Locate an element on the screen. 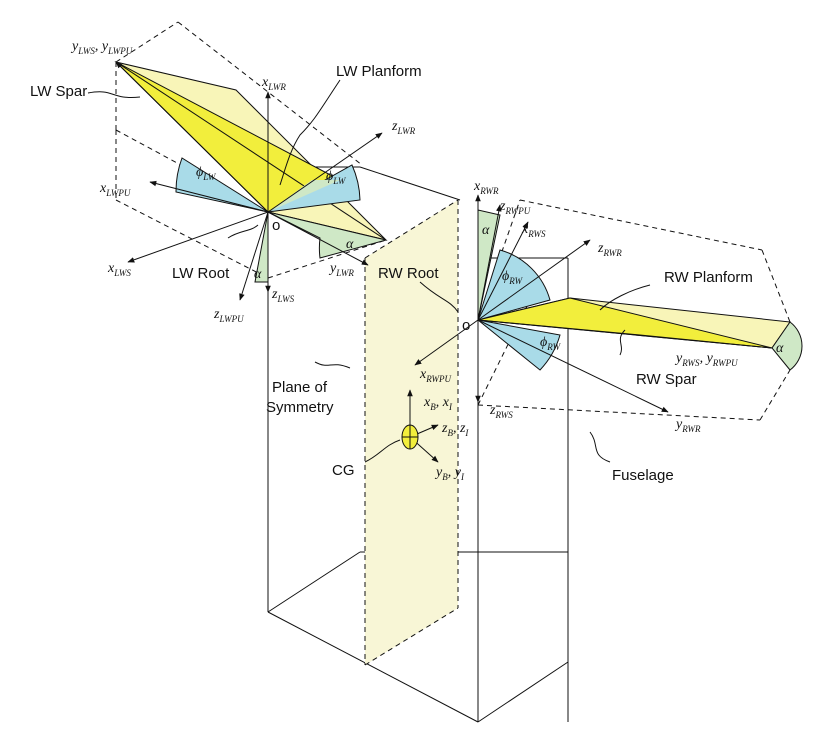  plane-of-symmetry-label-2: Symmetry is located at coordinates (300, 407).